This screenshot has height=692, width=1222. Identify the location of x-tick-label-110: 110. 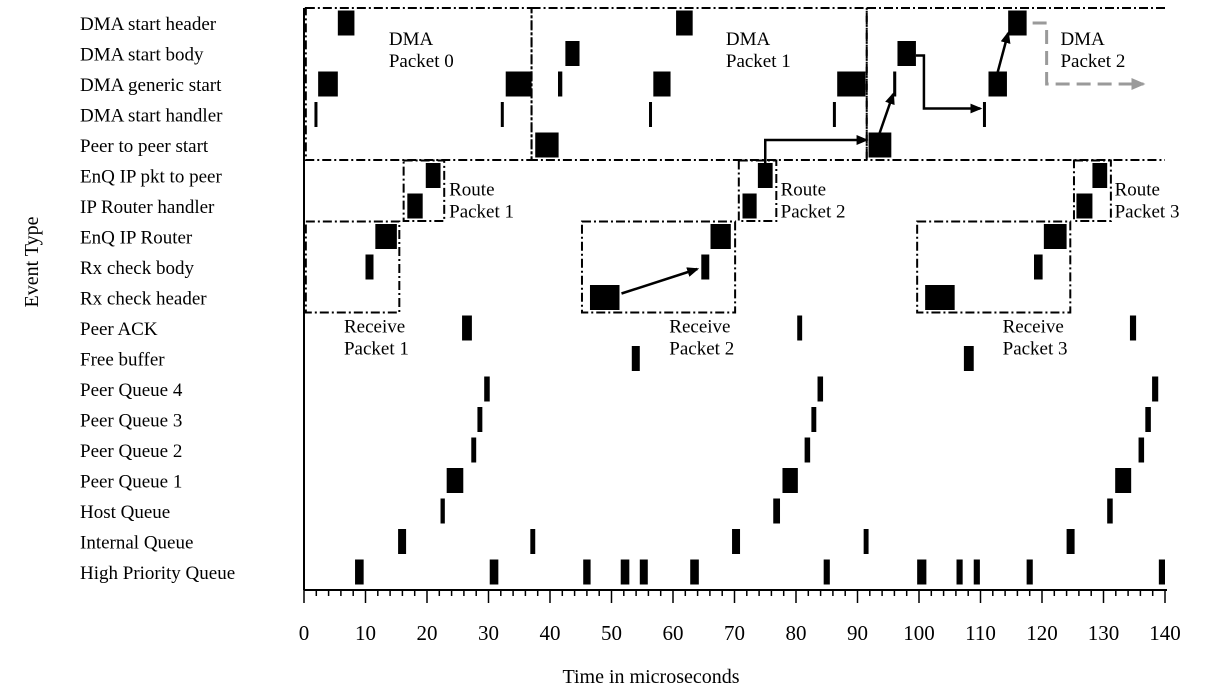
(980, 633).